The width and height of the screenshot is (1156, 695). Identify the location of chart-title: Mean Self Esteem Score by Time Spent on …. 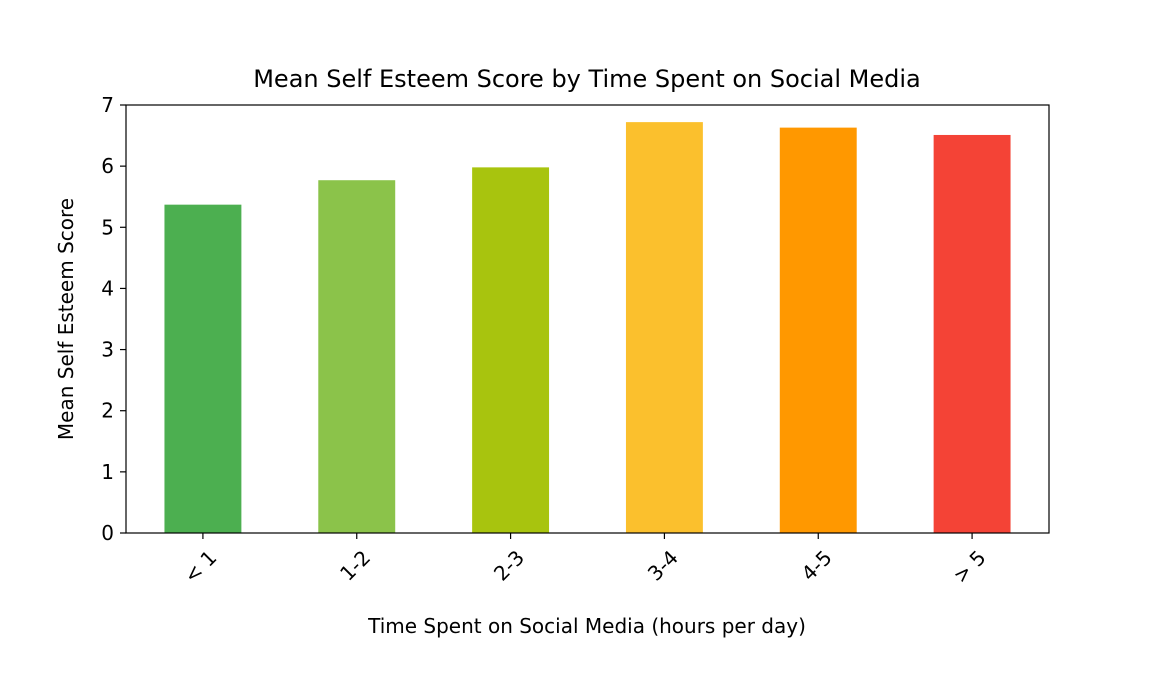
(587, 79).